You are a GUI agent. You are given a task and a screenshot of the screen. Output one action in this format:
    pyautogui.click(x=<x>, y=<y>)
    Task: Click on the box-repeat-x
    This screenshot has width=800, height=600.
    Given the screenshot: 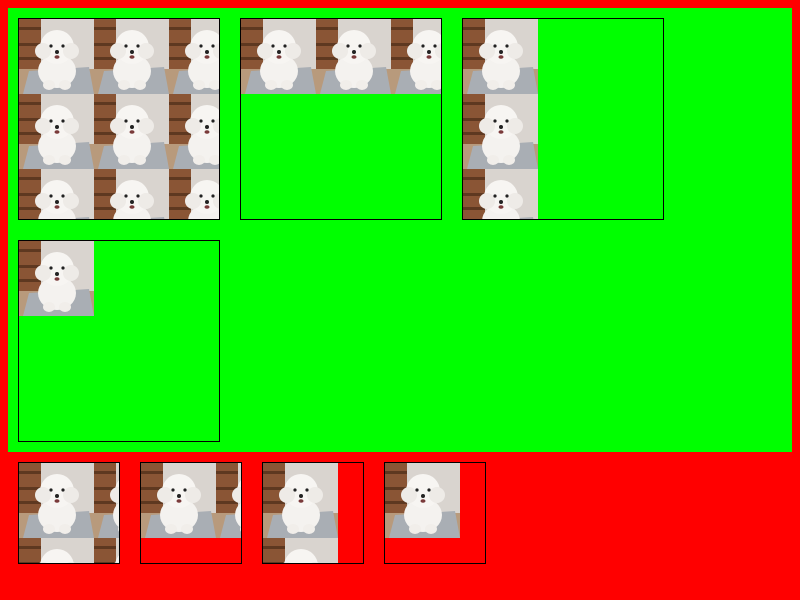 What is the action you would take?
    pyautogui.click(x=341, y=56)
    